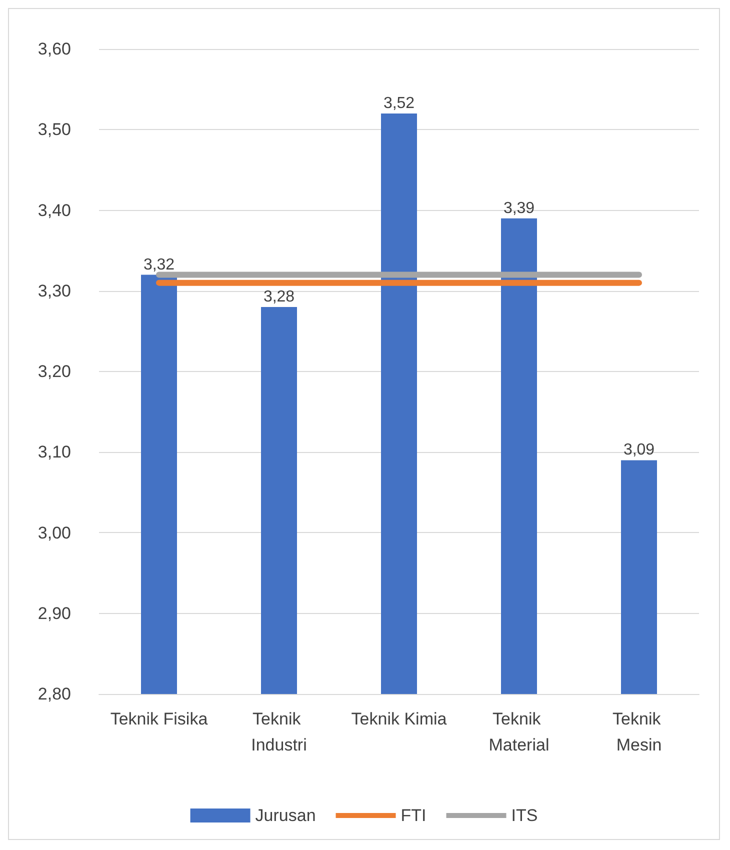 This screenshot has width=730, height=850. What do you see at coordinates (279, 297) in the screenshot?
I see `data-label: 3,28` at bounding box center [279, 297].